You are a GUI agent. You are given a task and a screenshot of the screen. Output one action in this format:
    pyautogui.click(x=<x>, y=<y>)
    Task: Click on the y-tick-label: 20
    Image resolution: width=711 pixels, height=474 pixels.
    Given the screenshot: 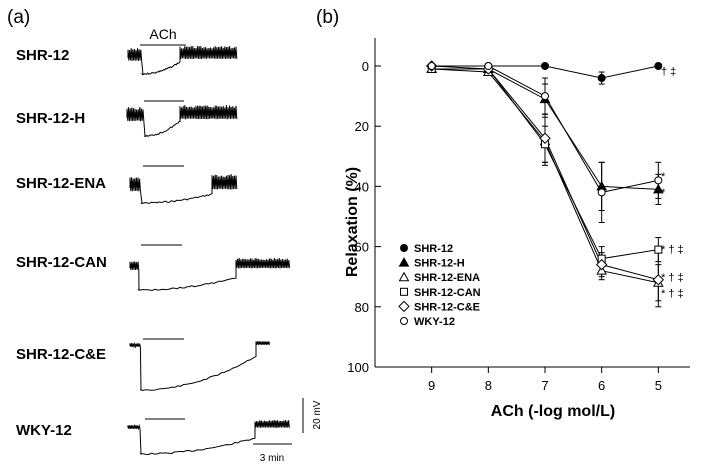 What is the action you would take?
    pyautogui.click(x=362, y=126)
    